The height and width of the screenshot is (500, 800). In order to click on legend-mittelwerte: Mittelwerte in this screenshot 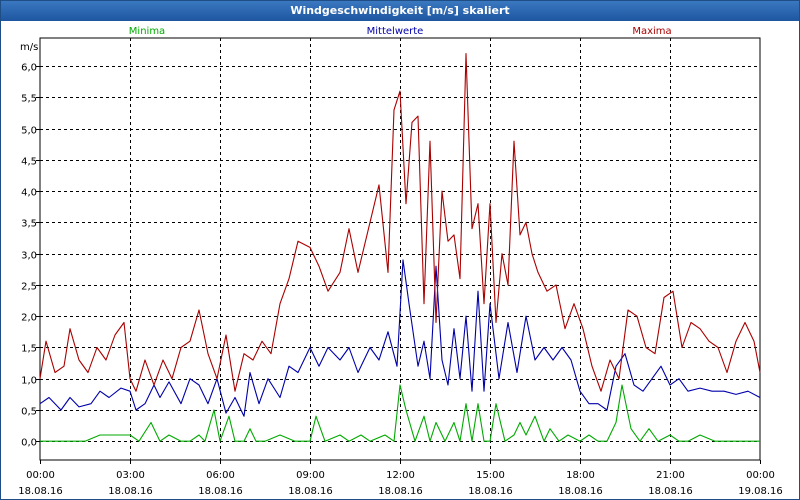, I will do `click(395, 31)`.